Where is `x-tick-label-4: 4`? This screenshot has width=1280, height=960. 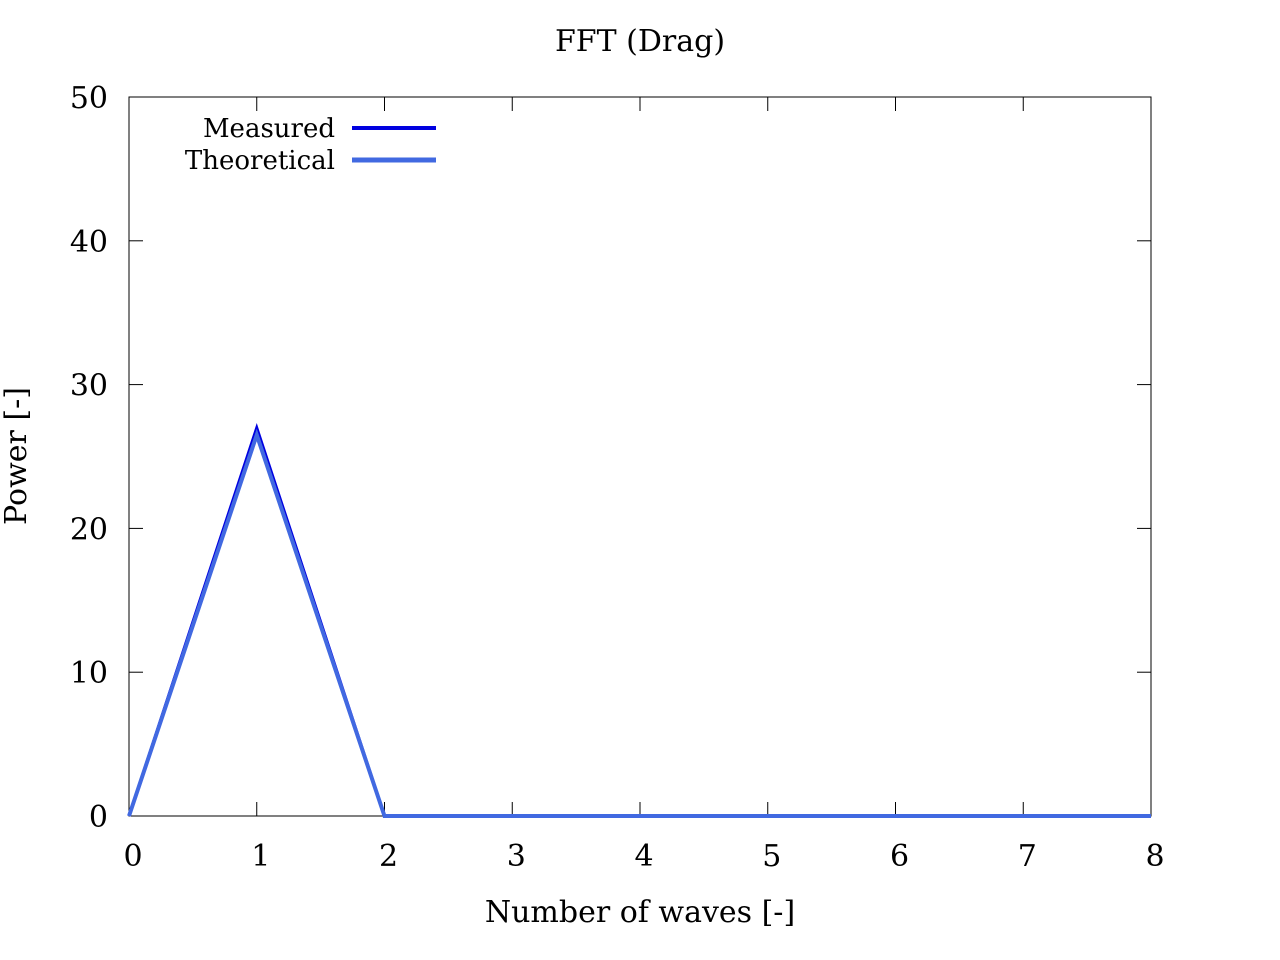 x-tick-label-4: 4 is located at coordinates (643, 856).